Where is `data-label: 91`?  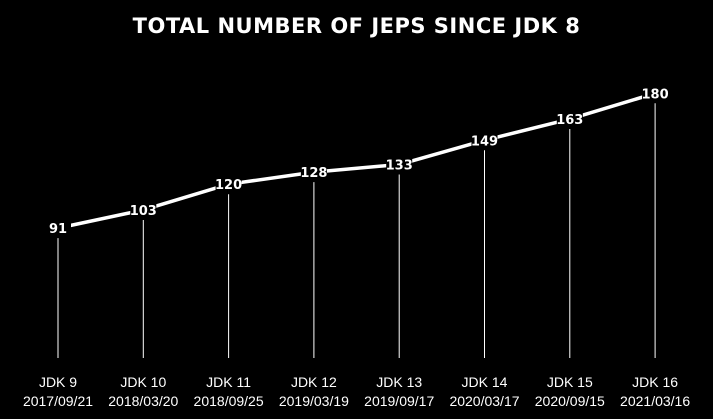 data-label: 91 is located at coordinates (58, 229).